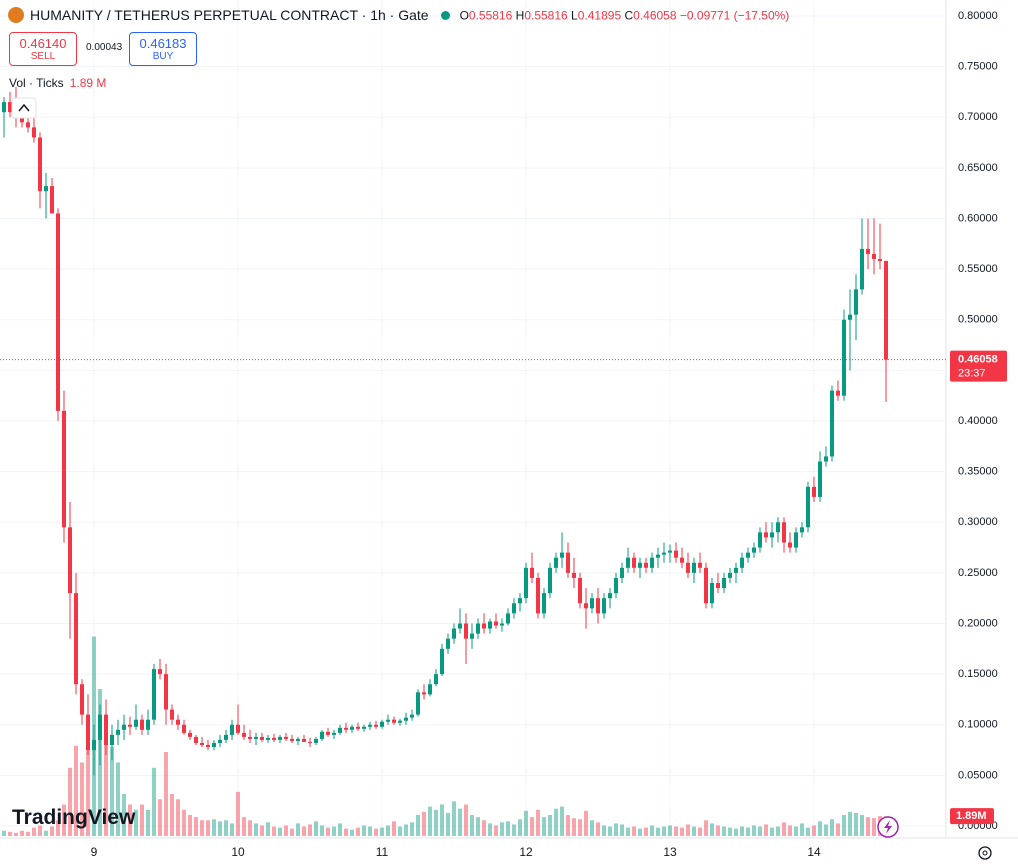 The height and width of the screenshot is (868, 1018). Describe the element at coordinates (978, 360) in the screenshot. I see `last-price-label: 0.46058` at that location.